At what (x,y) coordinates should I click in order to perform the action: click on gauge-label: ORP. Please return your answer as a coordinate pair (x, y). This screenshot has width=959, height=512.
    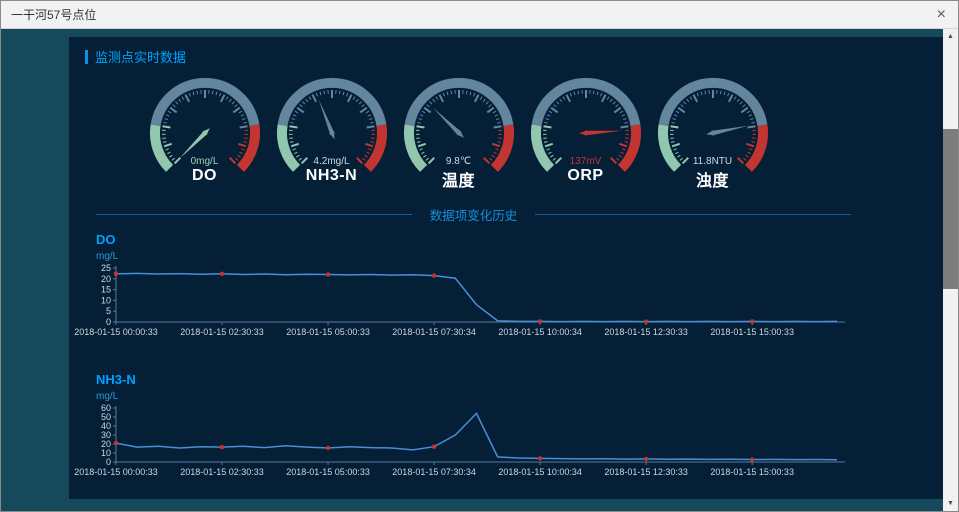
    Looking at the image, I should click on (585, 175).